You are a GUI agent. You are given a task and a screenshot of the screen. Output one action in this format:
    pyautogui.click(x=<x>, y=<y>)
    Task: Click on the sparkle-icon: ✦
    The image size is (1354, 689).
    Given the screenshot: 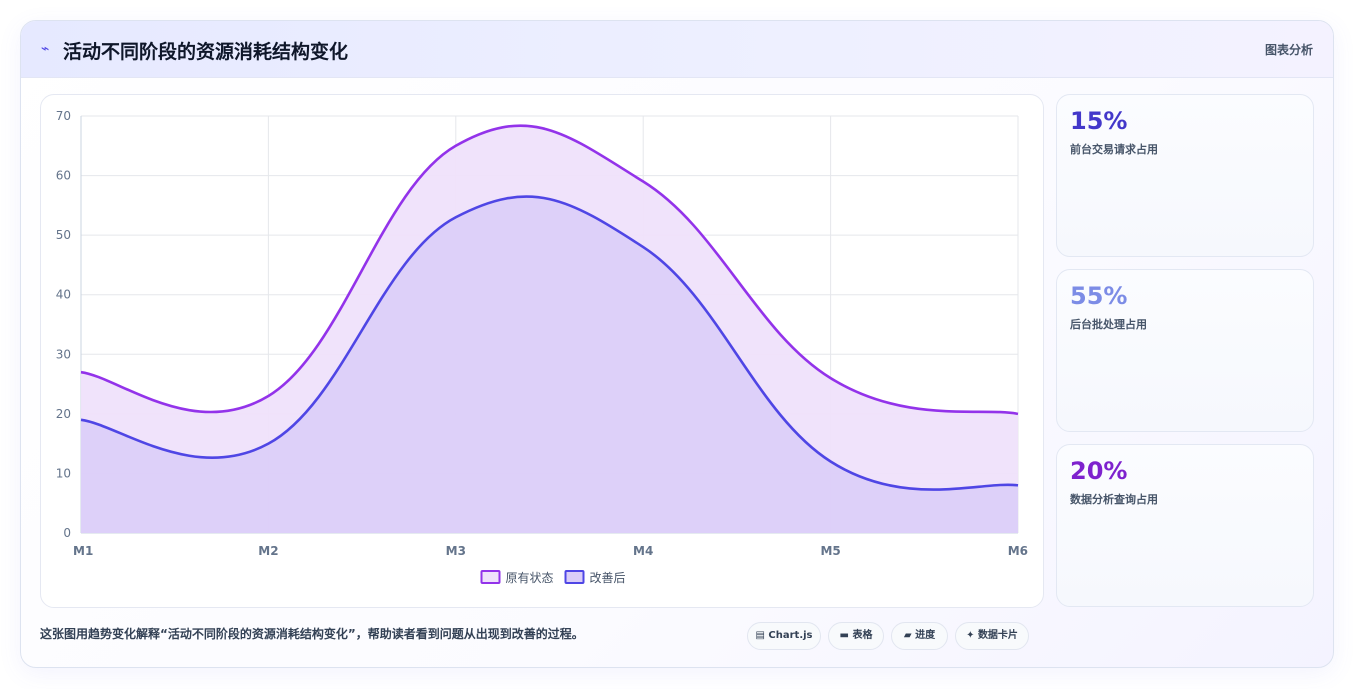 What is the action you would take?
    pyautogui.click(x=970, y=635)
    